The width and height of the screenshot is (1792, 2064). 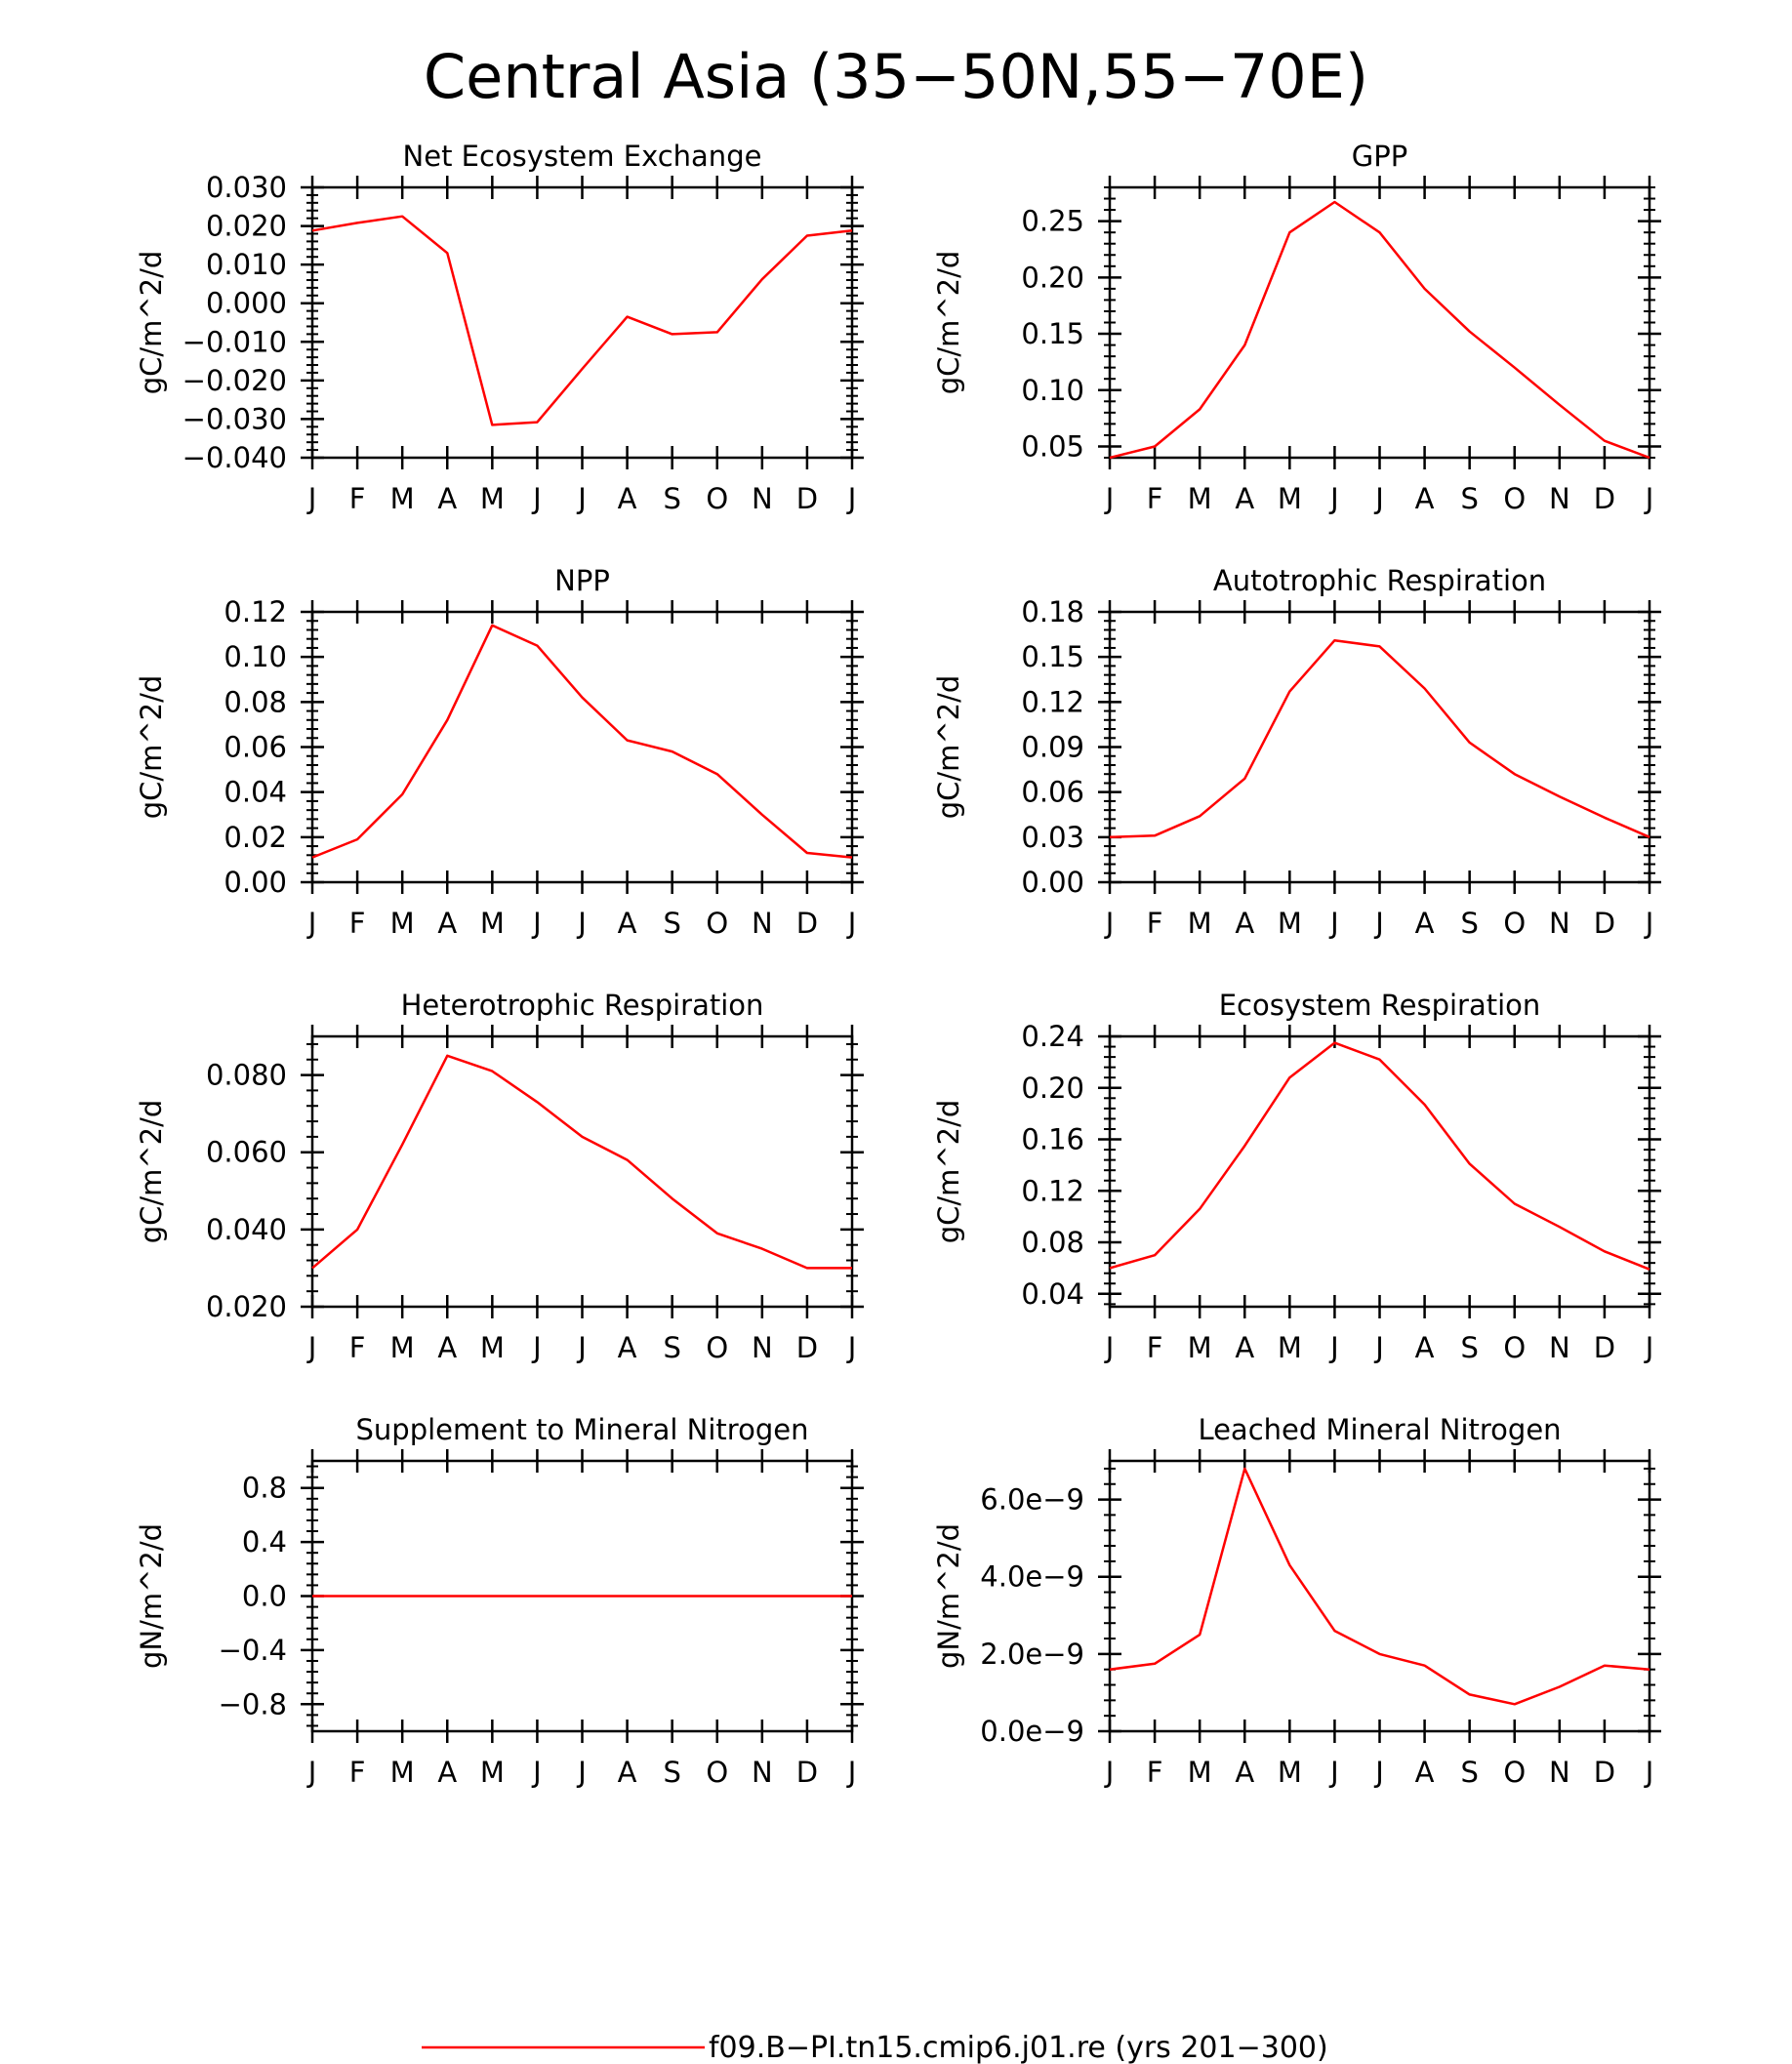 I want to click on y-tick-label: 0.05, so click(x=1052, y=446).